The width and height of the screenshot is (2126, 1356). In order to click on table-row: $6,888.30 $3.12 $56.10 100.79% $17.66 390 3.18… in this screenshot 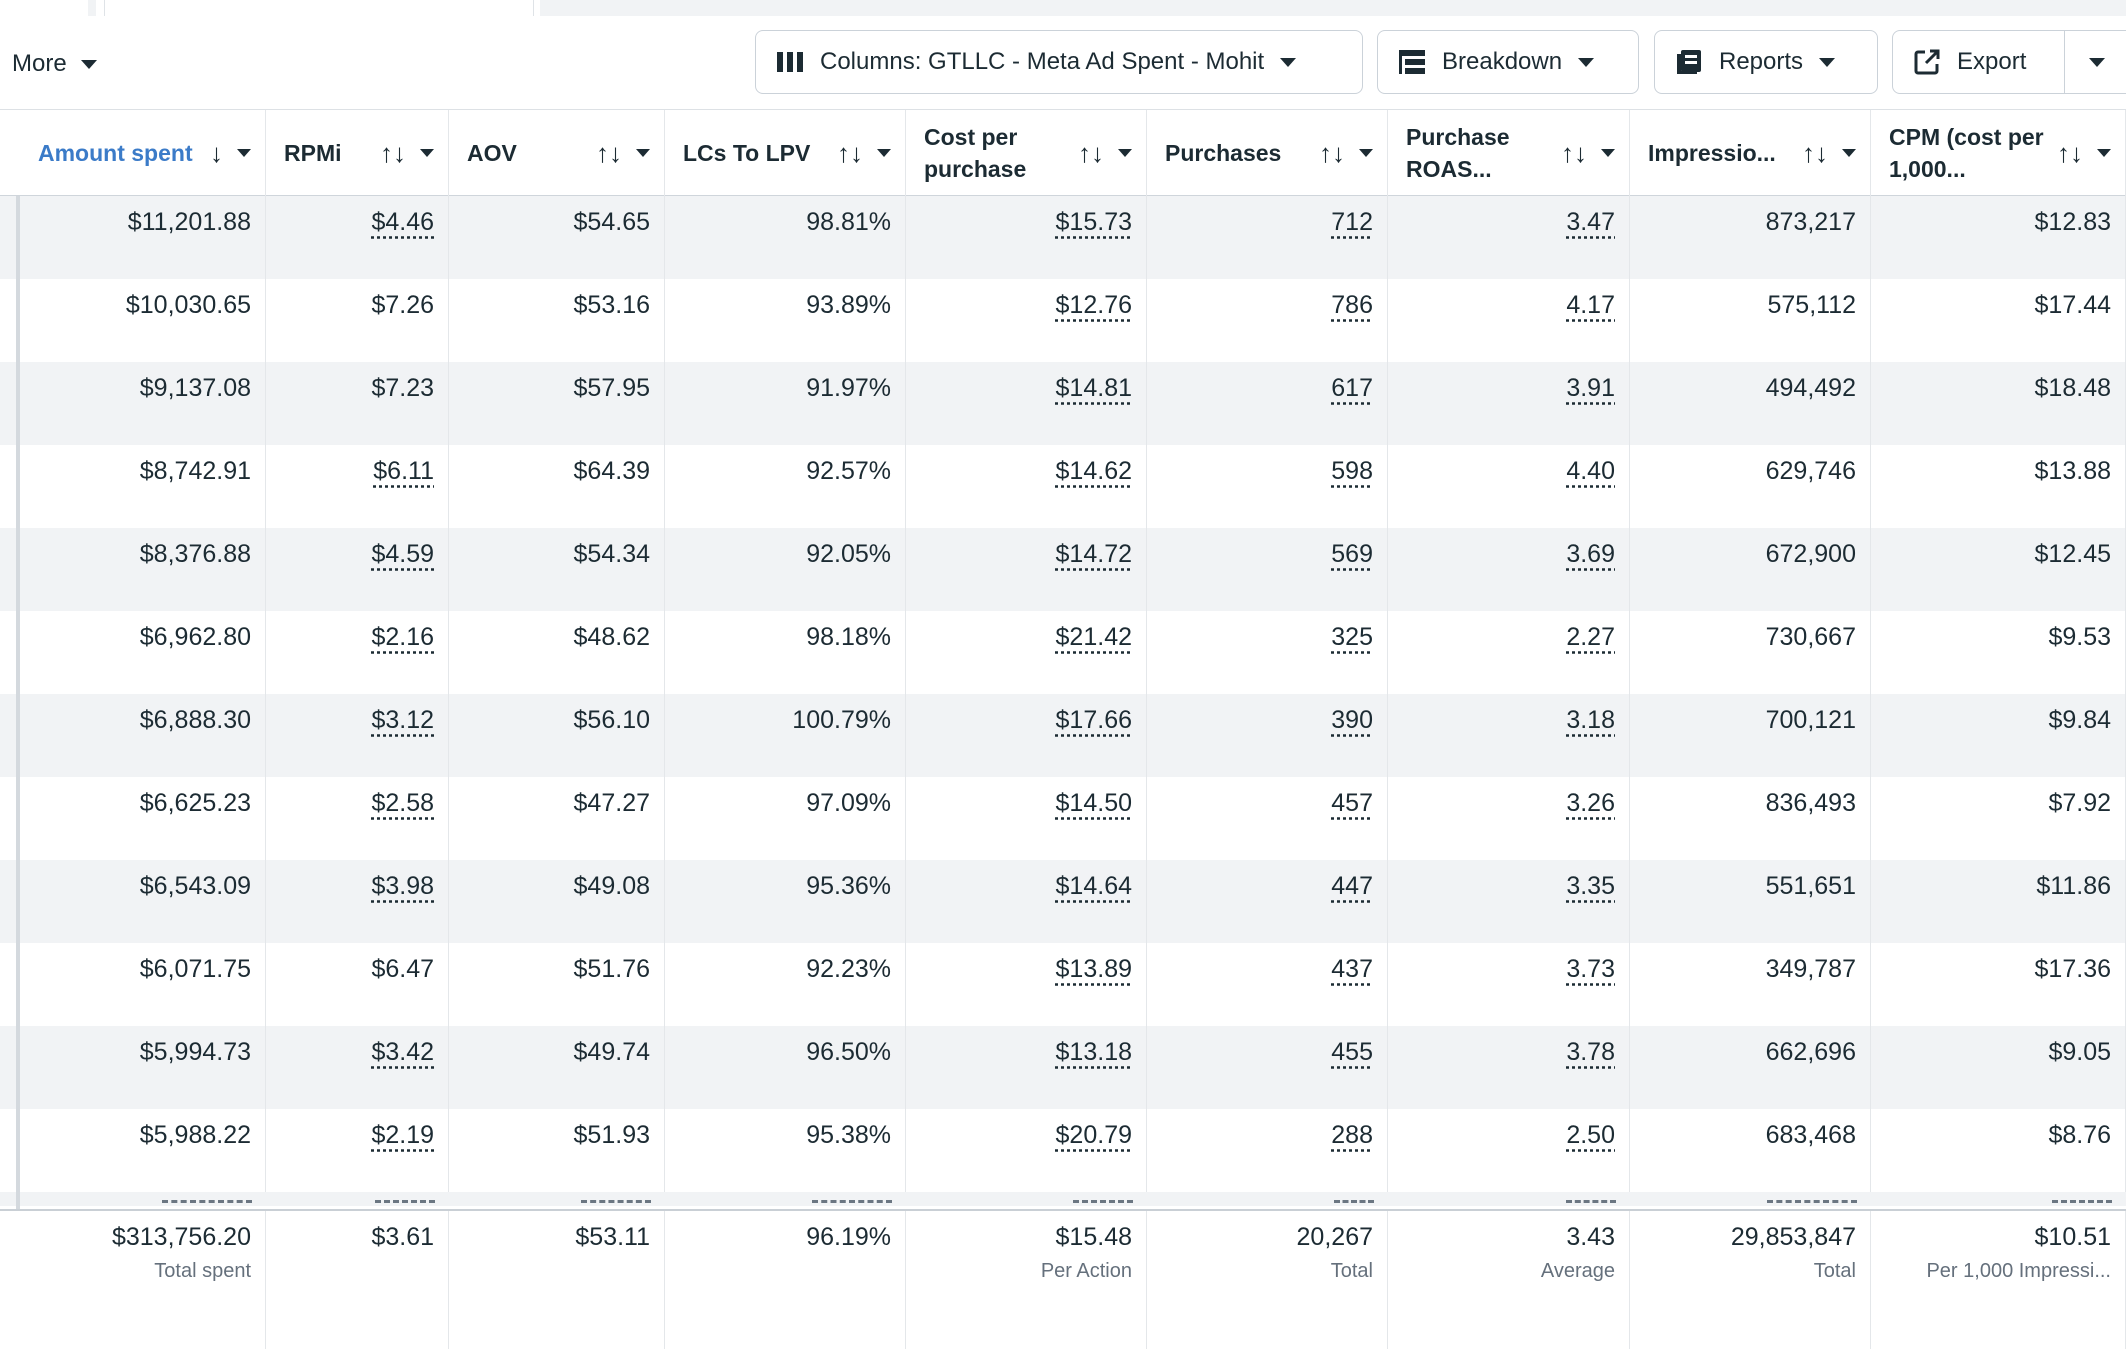, I will do `click(1063, 735)`.